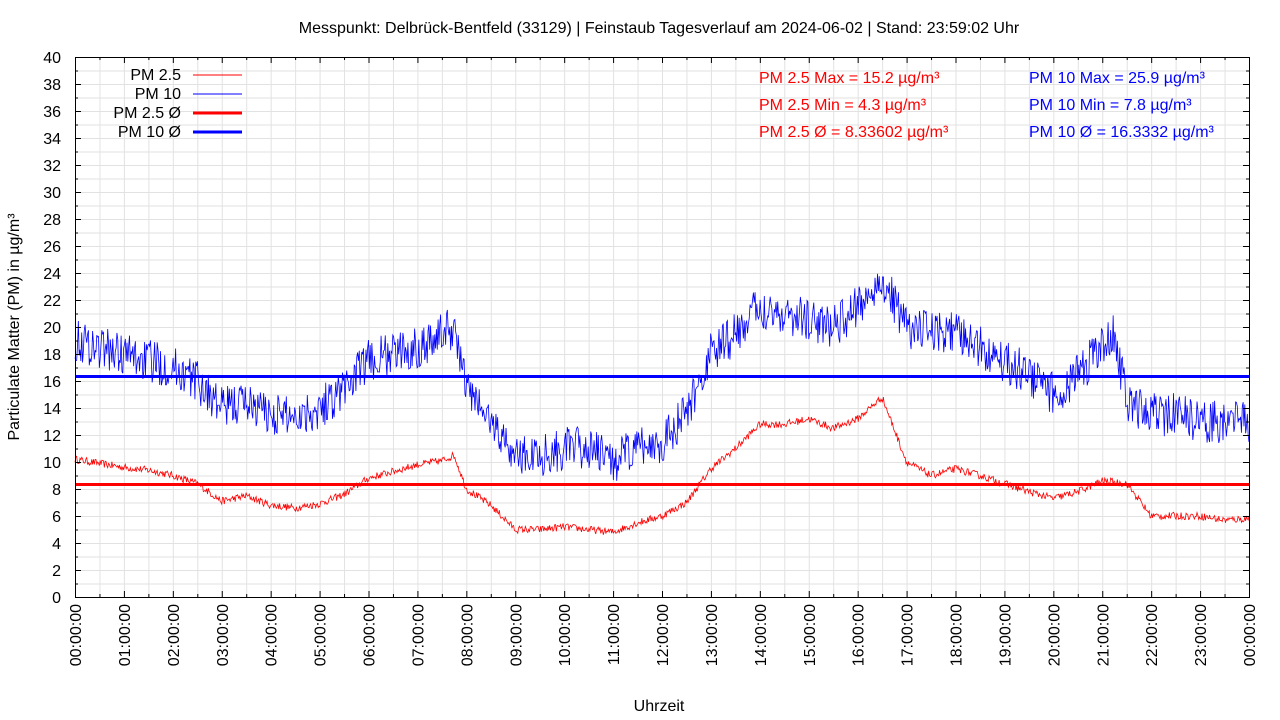  What do you see at coordinates (370, 635) in the screenshot?
I see `x-tick-label: 06:00:00` at bounding box center [370, 635].